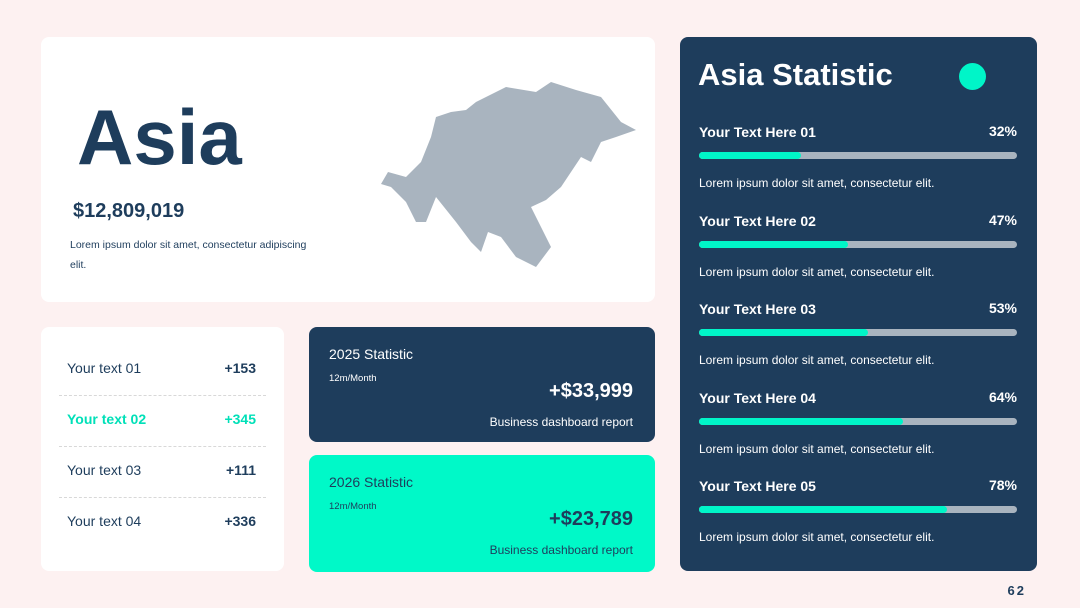  What do you see at coordinates (240, 368) in the screenshot?
I see `list-value: +153` at bounding box center [240, 368].